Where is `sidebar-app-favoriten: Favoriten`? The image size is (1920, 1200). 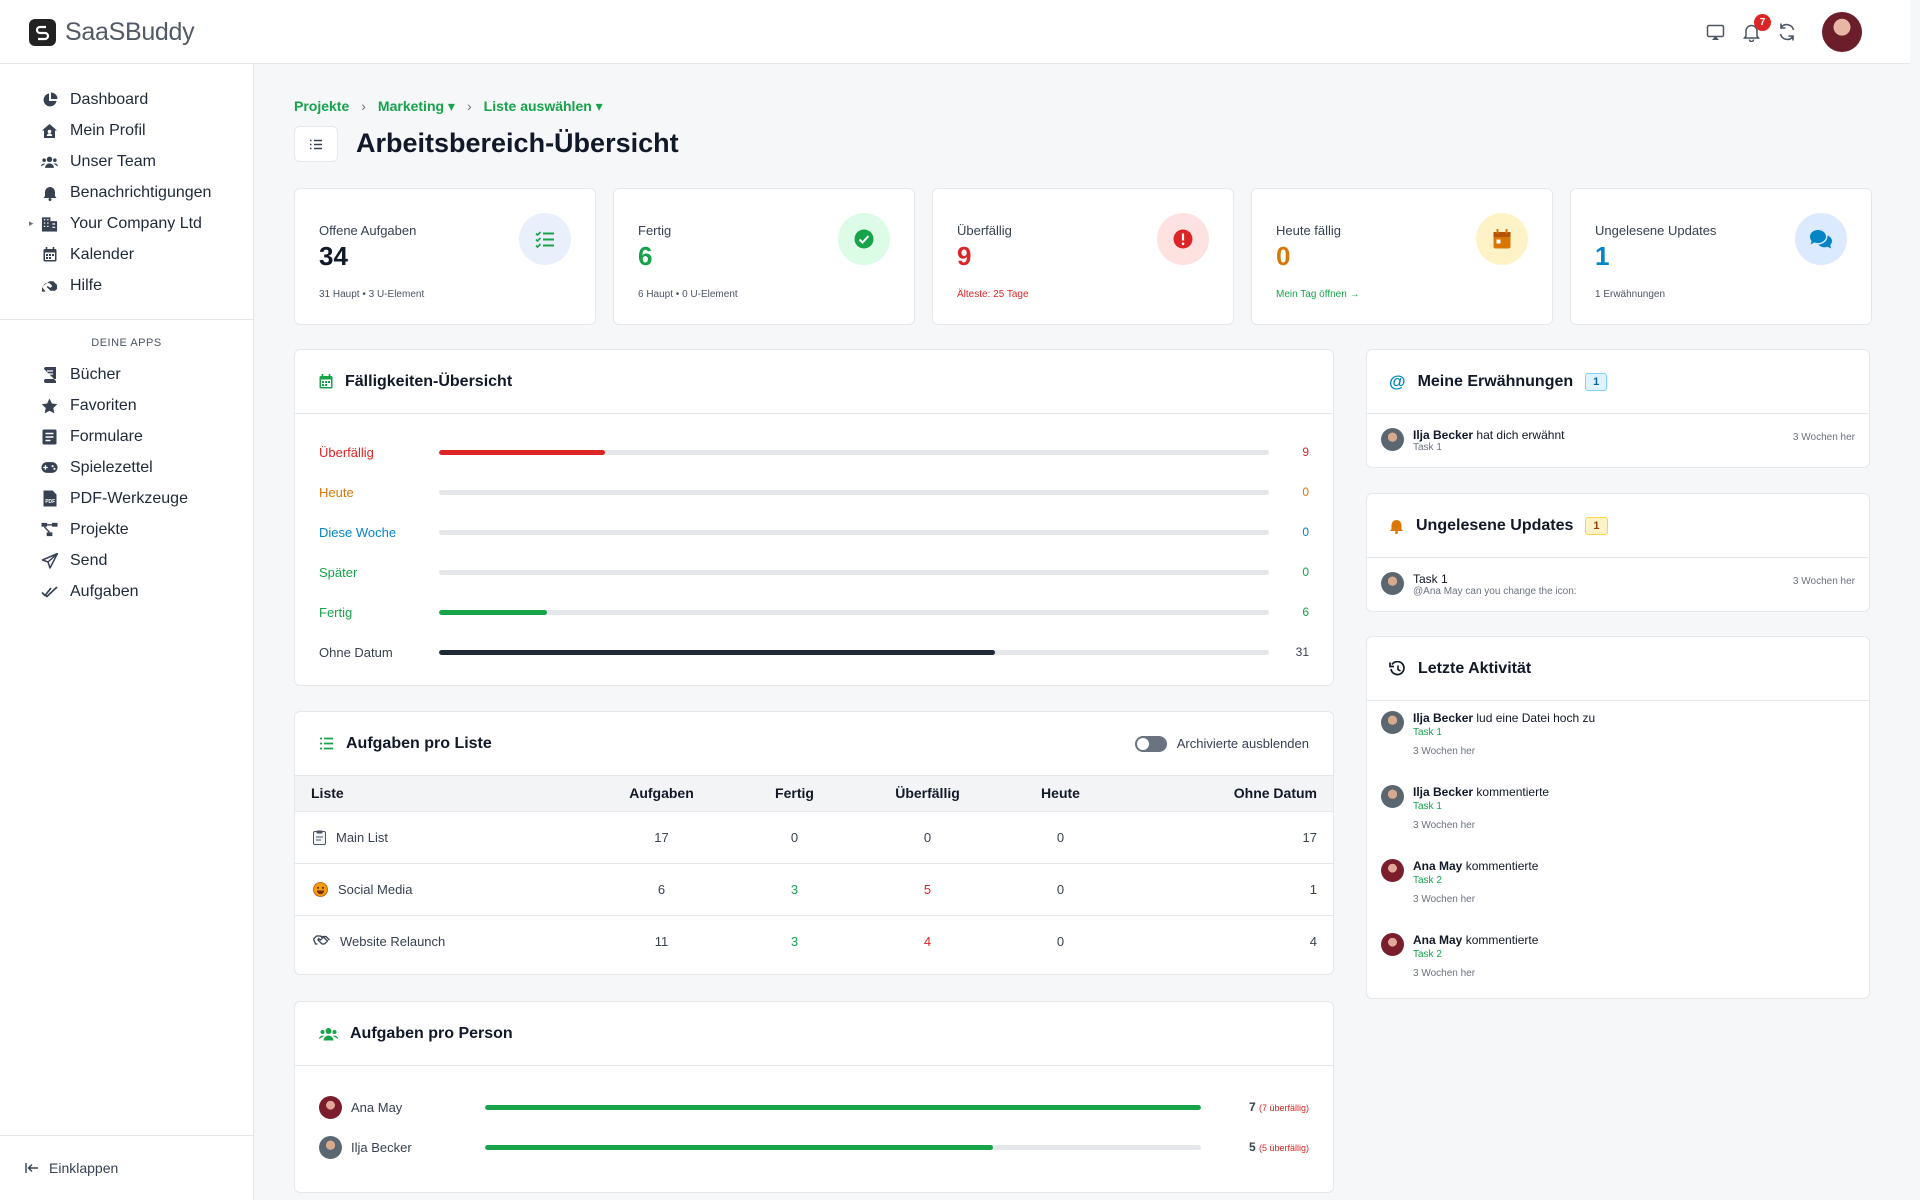
sidebar-app-favoriten: Favoriten is located at coordinates (126, 405).